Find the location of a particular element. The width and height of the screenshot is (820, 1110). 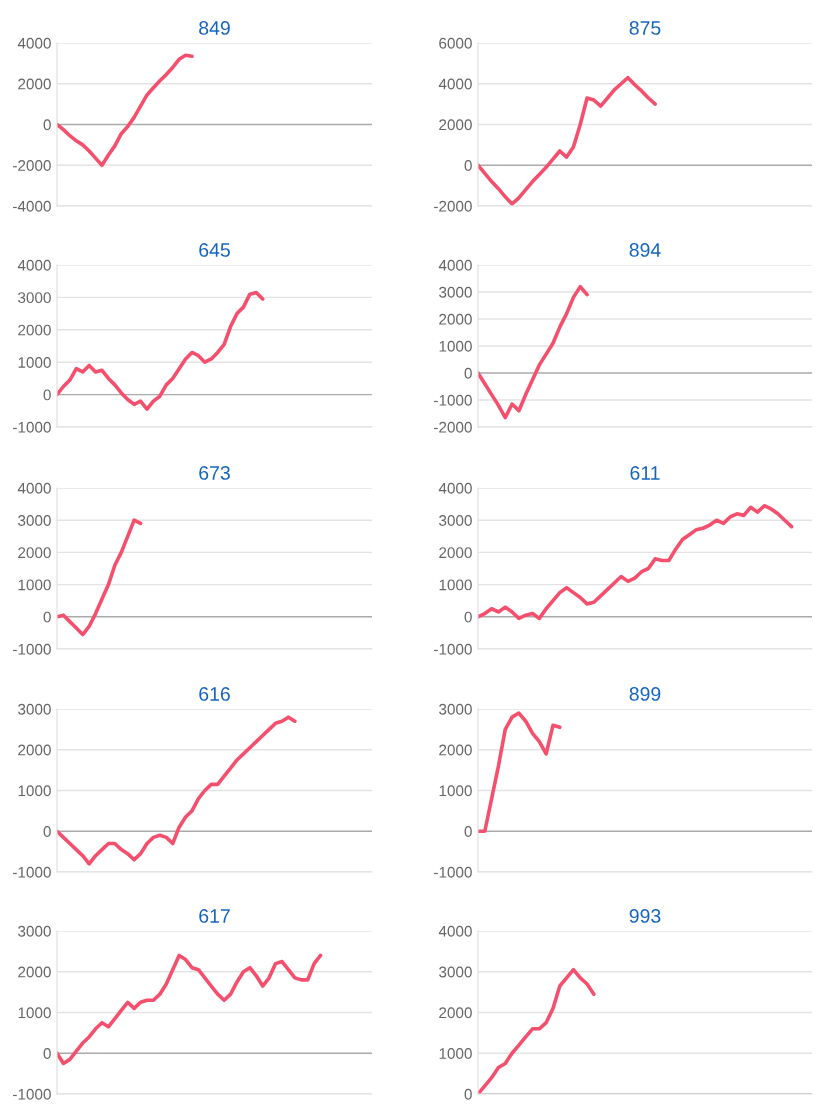

chart-title: 645 is located at coordinates (214, 250).